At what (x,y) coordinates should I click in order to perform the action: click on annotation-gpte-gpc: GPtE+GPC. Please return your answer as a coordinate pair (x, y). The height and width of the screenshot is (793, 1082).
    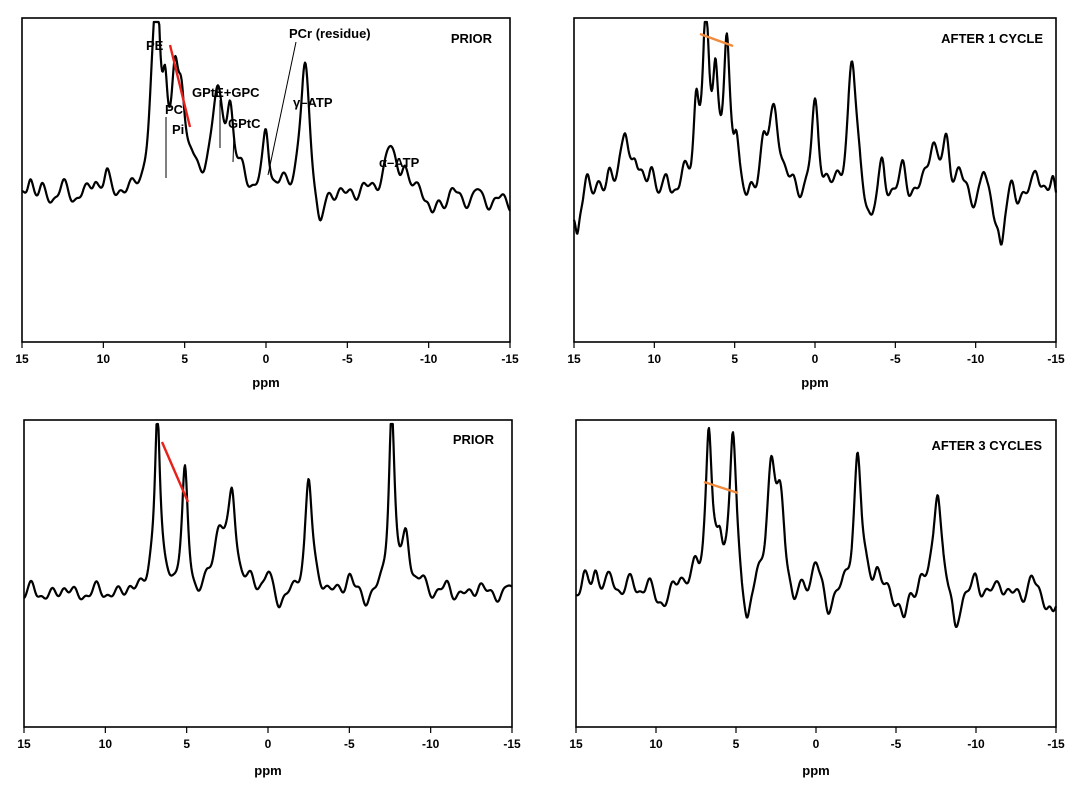
    Looking at the image, I should click on (226, 92).